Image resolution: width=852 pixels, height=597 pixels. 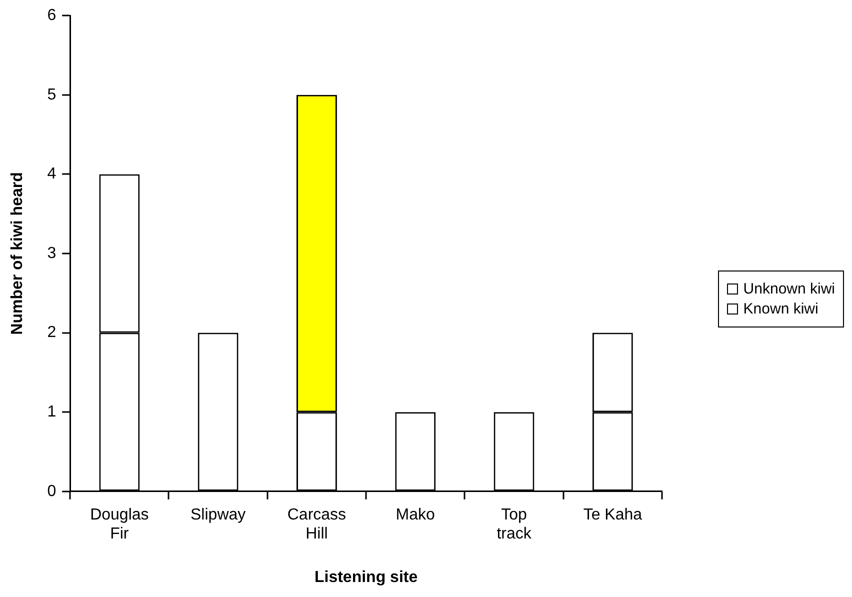 I want to click on x-tick-label: Top track, so click(x=514, y=524).